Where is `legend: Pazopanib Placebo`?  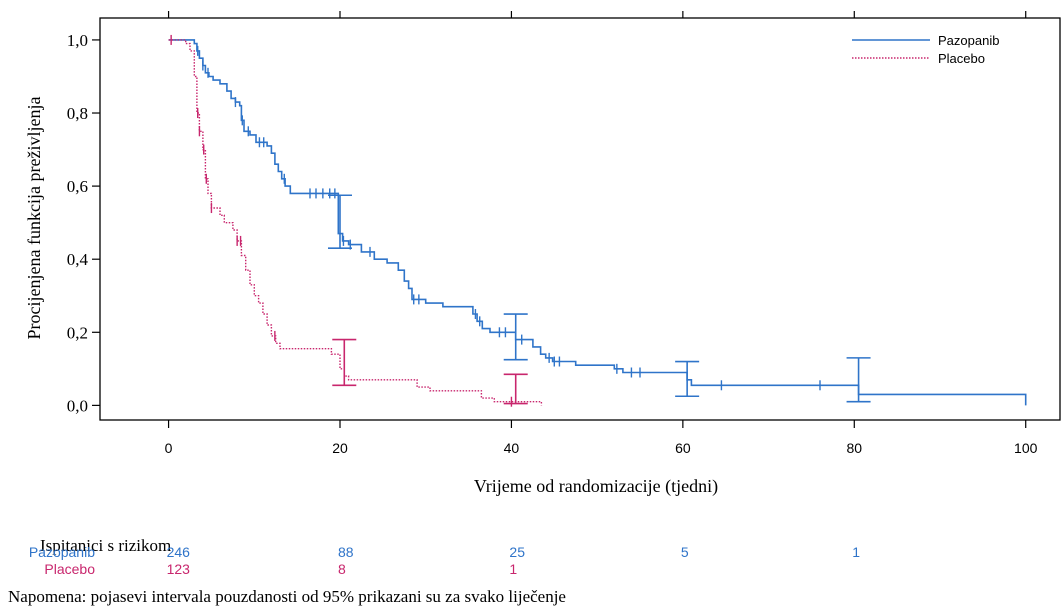
legend: Pazopanib Placebo is located at coordinates (925, 49).